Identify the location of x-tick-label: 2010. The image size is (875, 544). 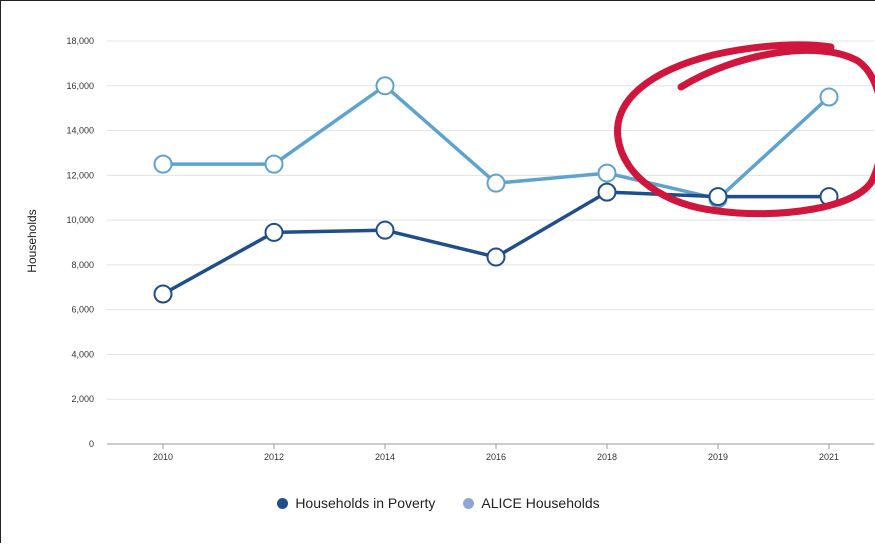
(163, 457).